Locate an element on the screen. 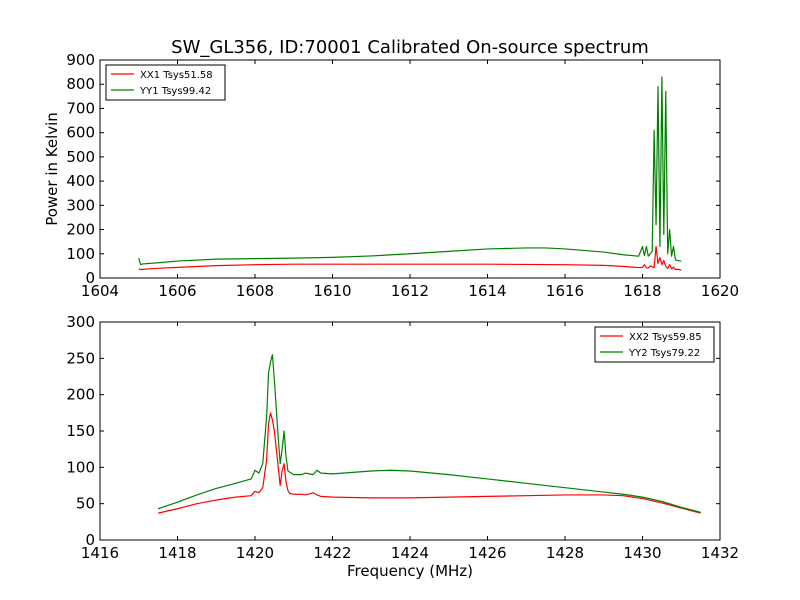  bottom-legend: XX2 Tsys59.85 YY2 Tsys79.22 is located at coordinates (654, 344).